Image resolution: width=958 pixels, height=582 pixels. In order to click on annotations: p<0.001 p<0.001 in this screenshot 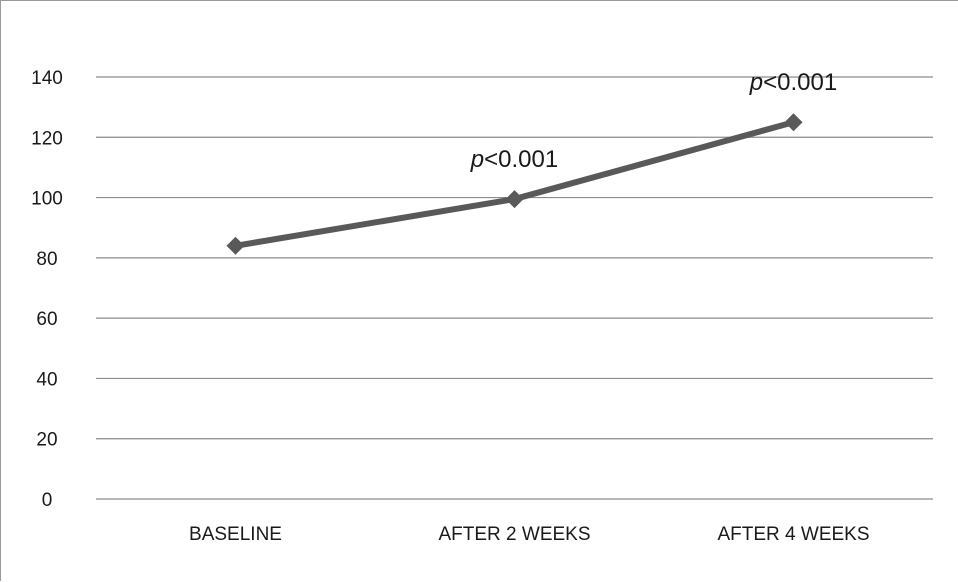, I will do `click(653, 121)`.